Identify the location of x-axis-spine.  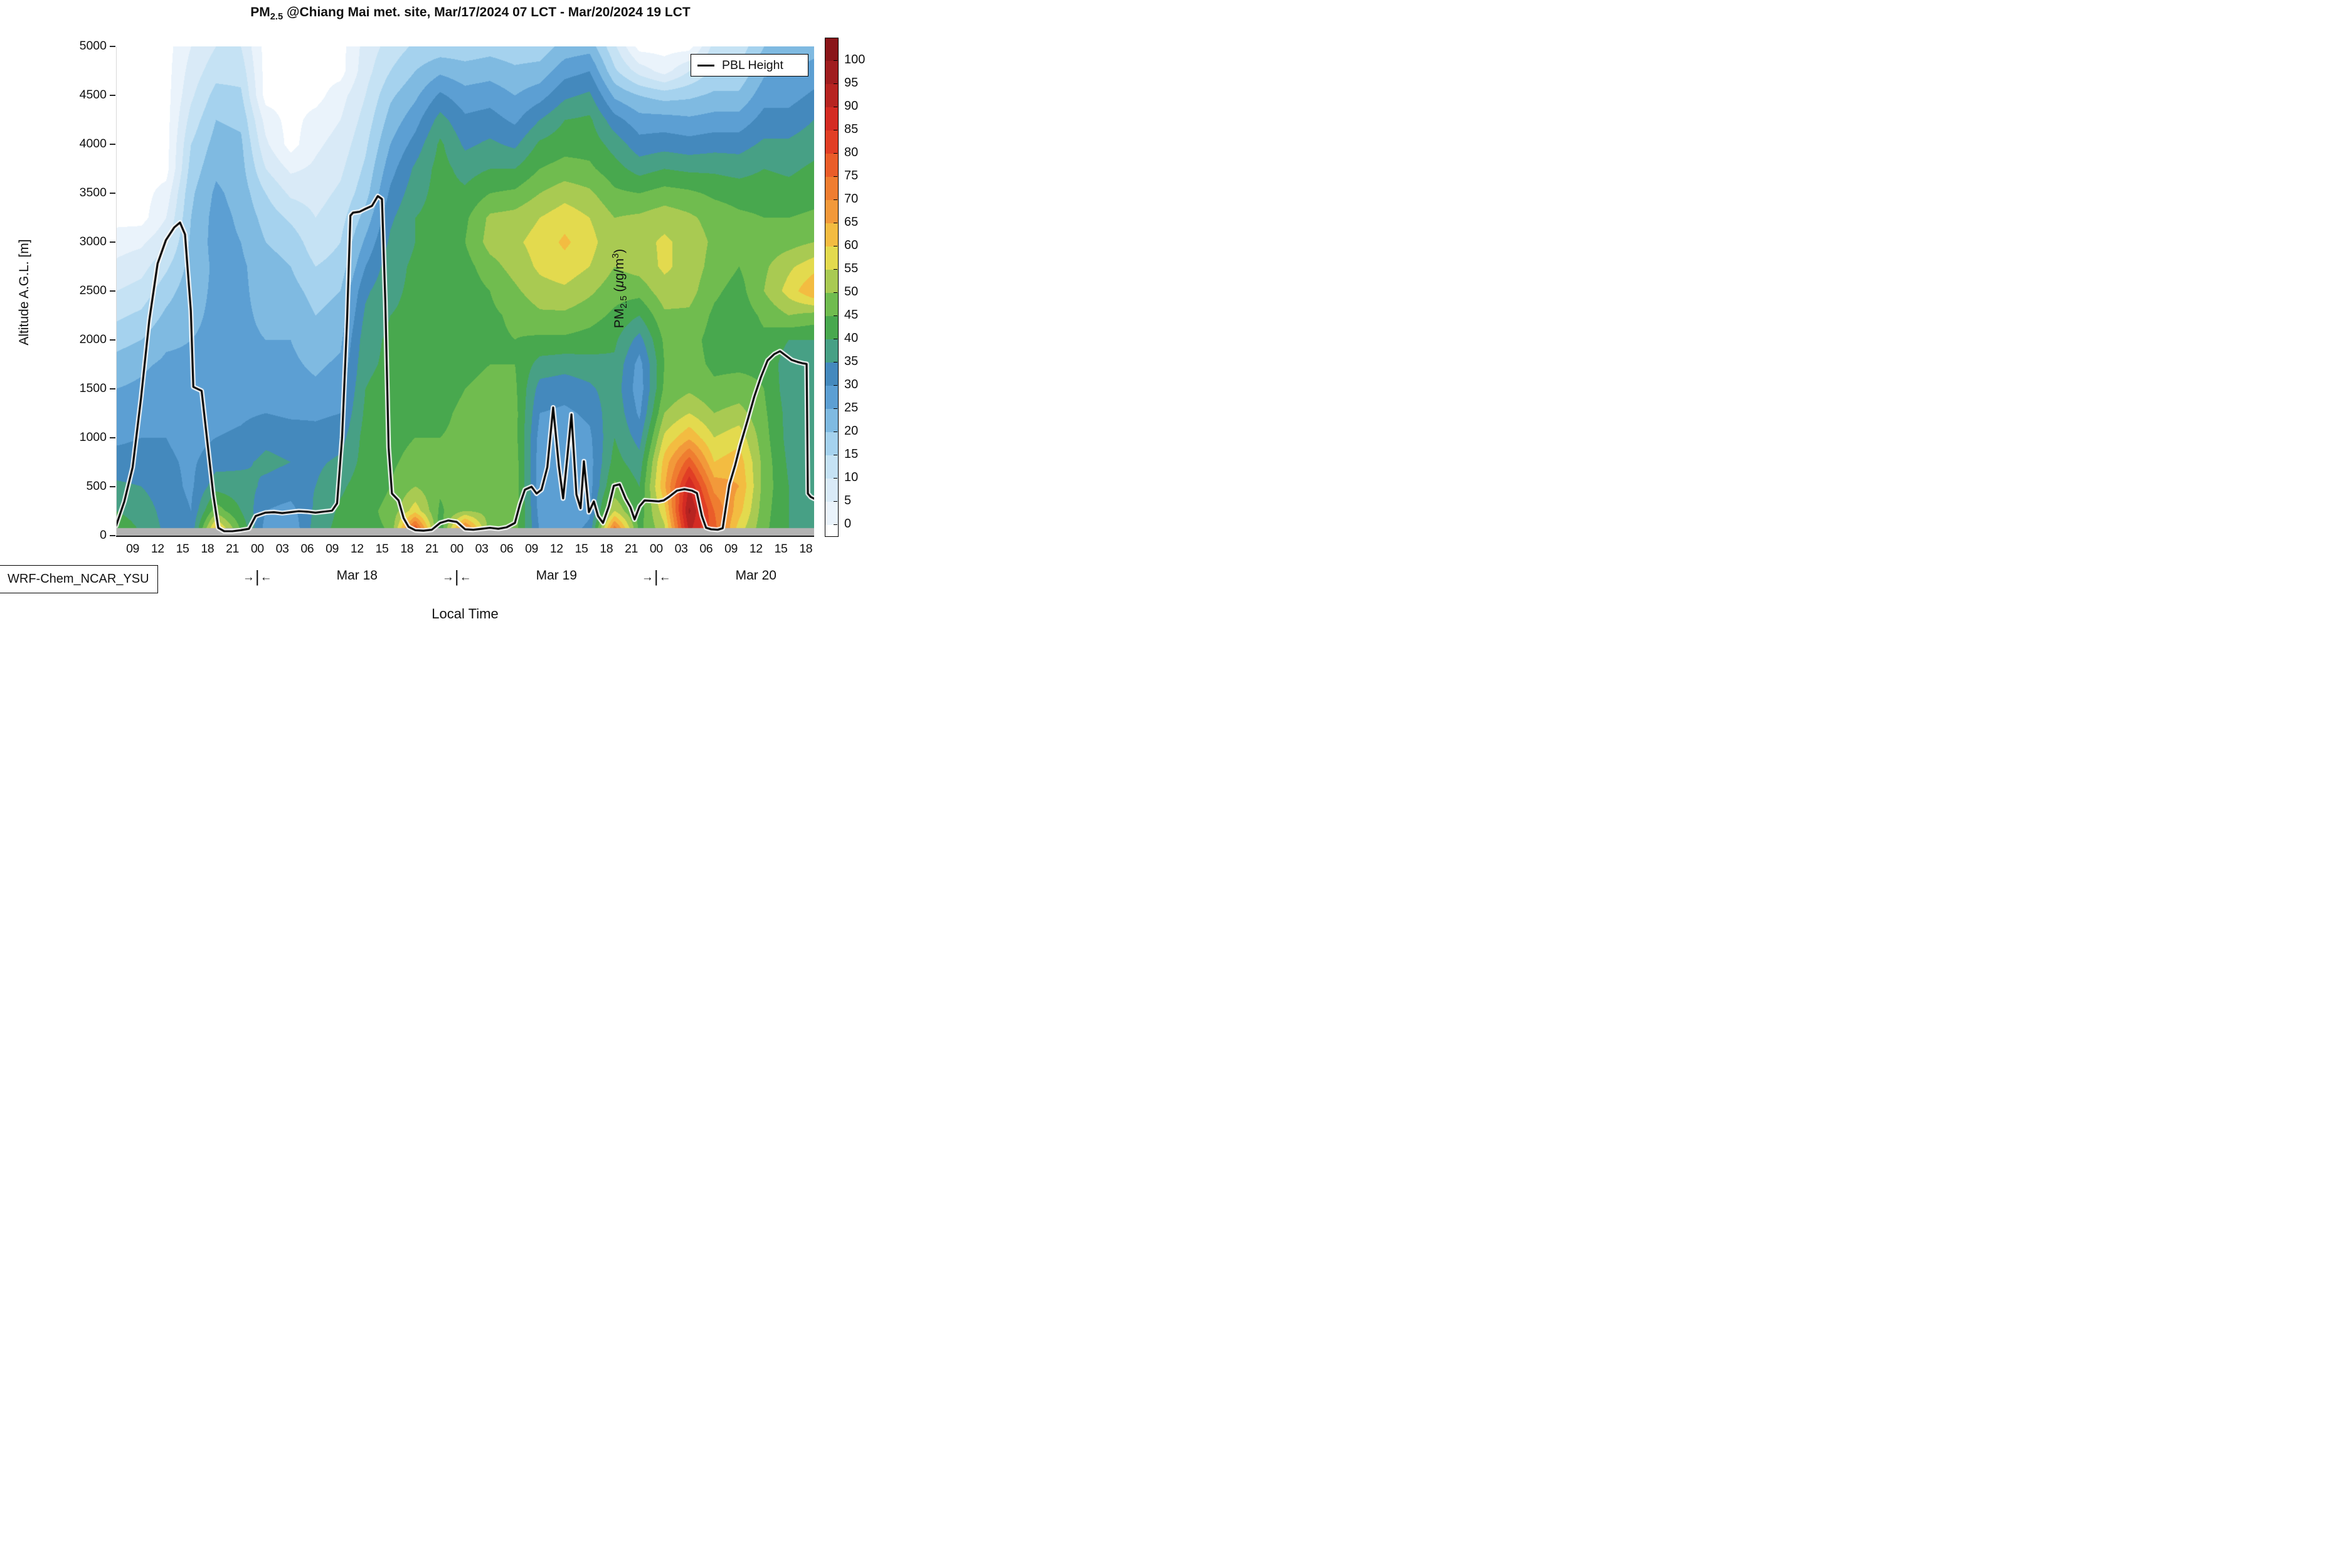
(465, 536).